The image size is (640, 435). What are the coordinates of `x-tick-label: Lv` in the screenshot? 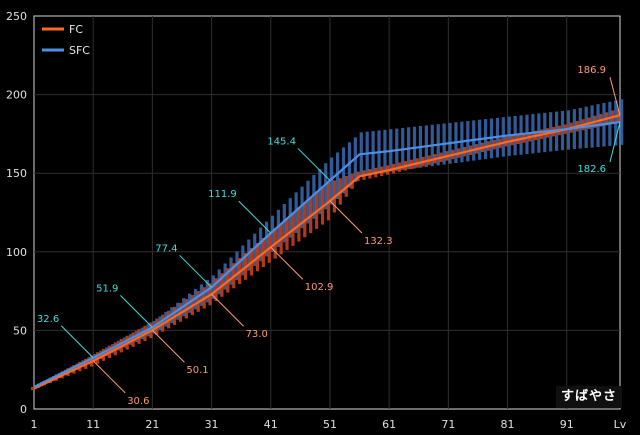 It's located at (620, 424).